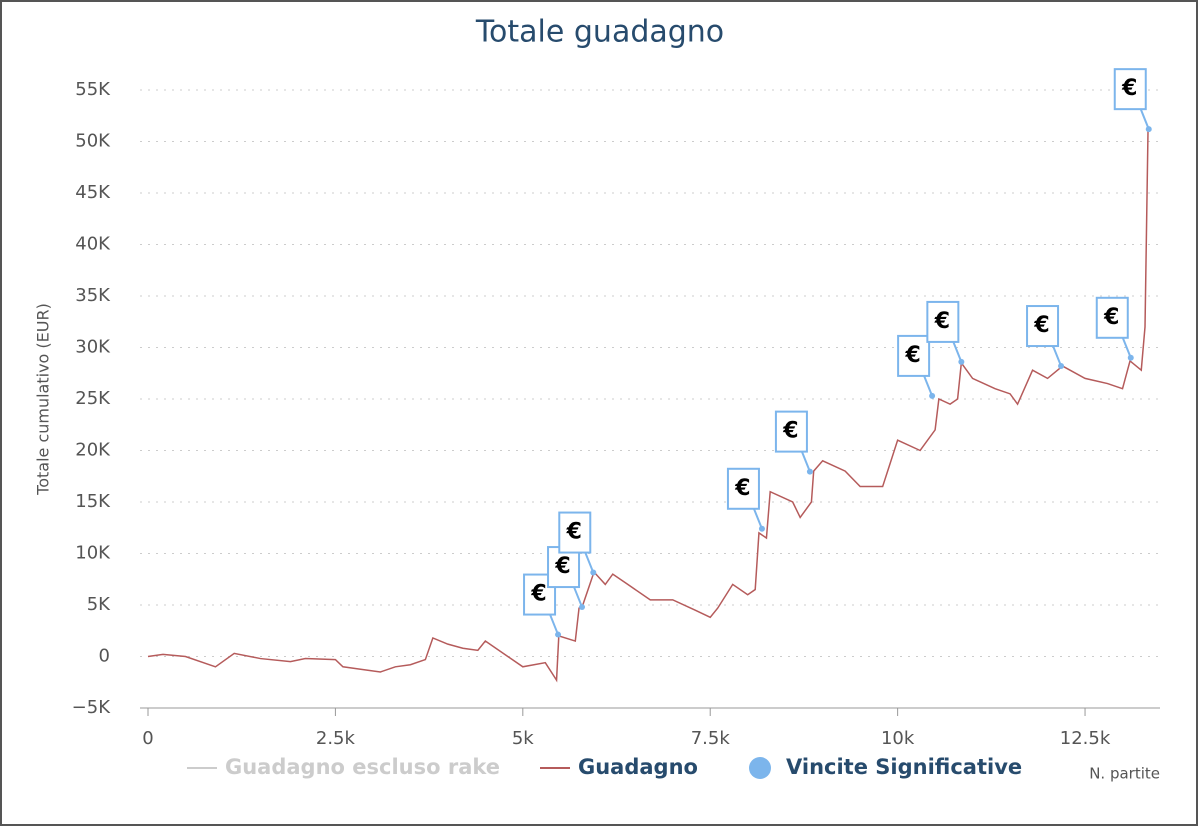 This screenshot has width=1200, height=828. What do you see at coordinates (93, 553) in the screenshot?
I see `y-tick-label: 10K` at bounding box center [93, 553].